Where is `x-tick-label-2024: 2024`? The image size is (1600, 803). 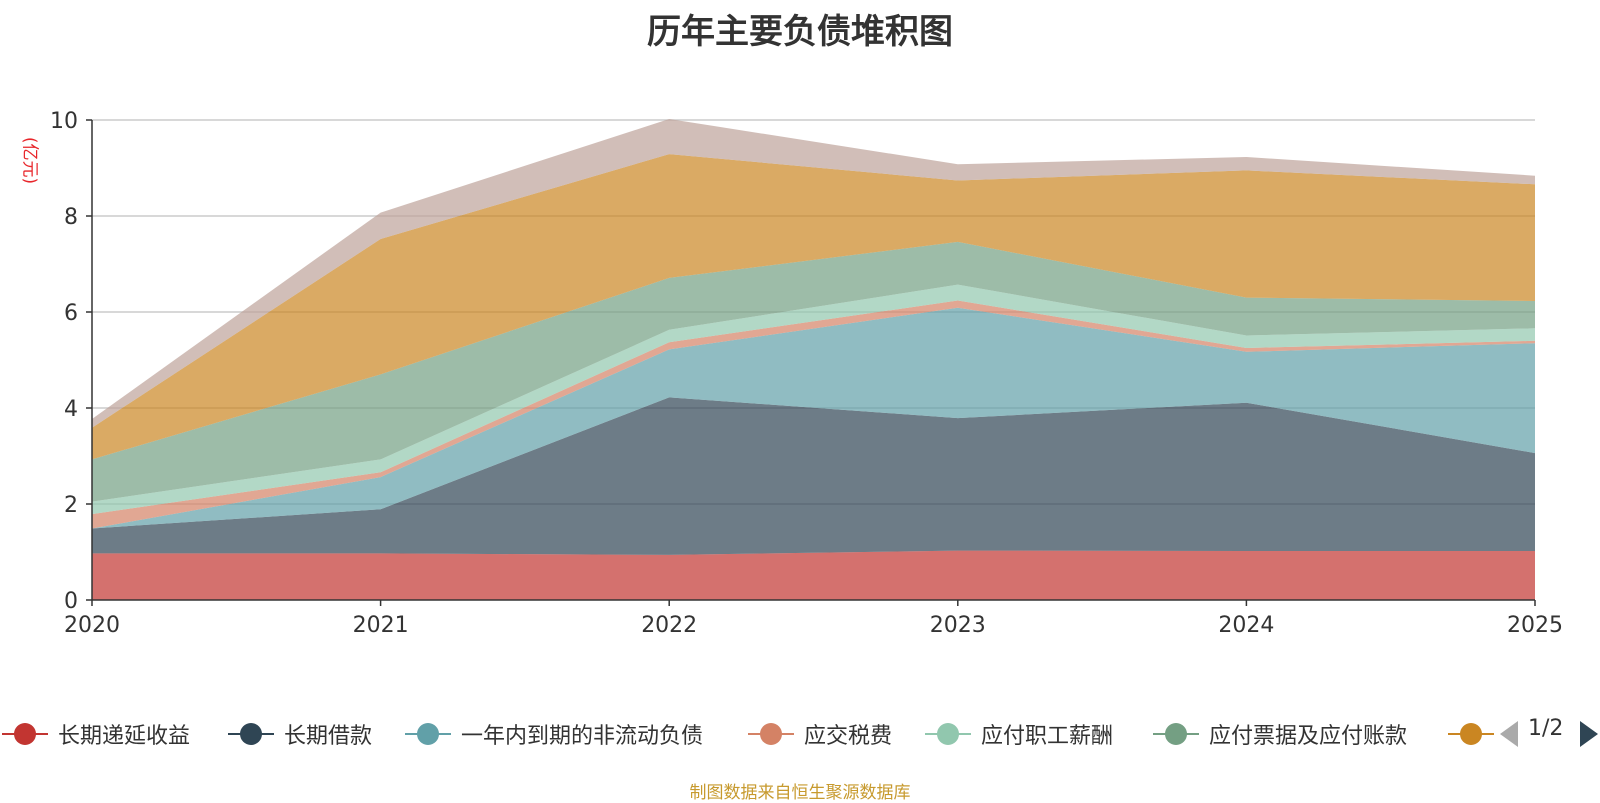
x-tick-label-2024: 2024 is located at coordinates (1246, 625).